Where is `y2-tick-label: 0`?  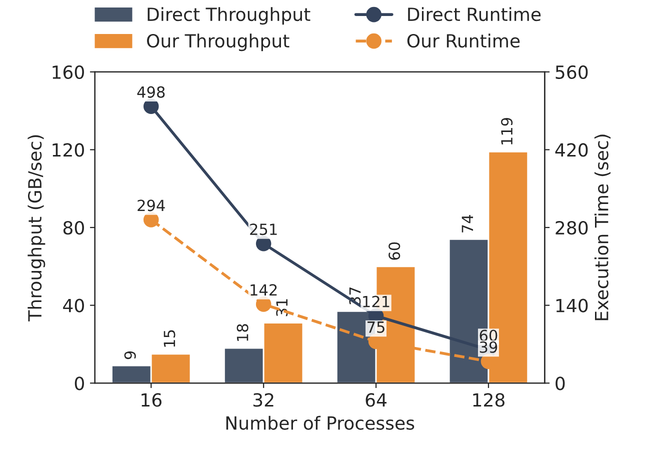 y2-tick-label: 0 is located at coordinates (560, 383).